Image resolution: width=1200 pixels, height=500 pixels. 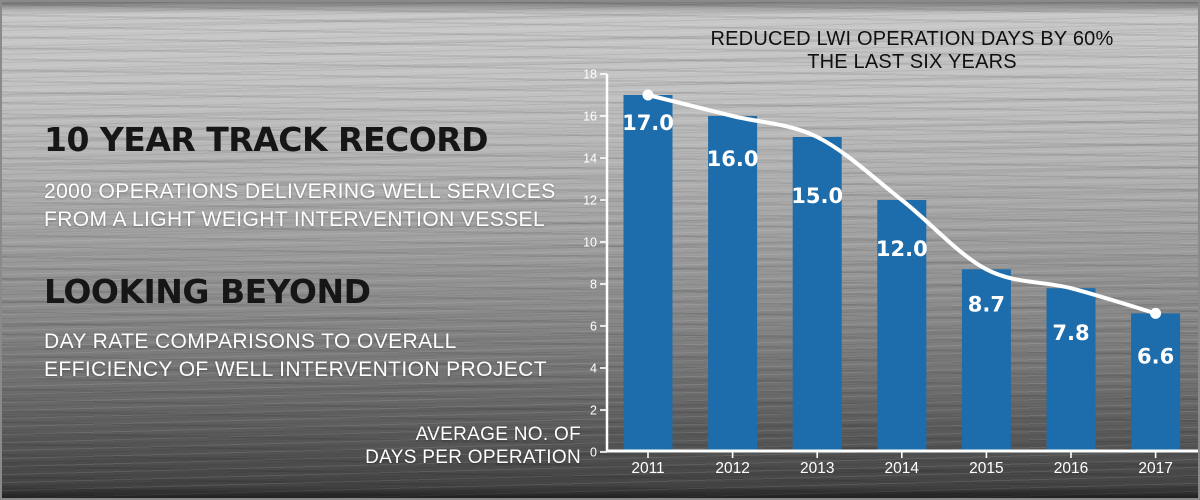 What do you see at coordinates (451, 446) in the screenshot?
I see `y-axis-caption: AVERAGE NO. OF DAYS PER OPERATION` at bounding box center [451, 446].